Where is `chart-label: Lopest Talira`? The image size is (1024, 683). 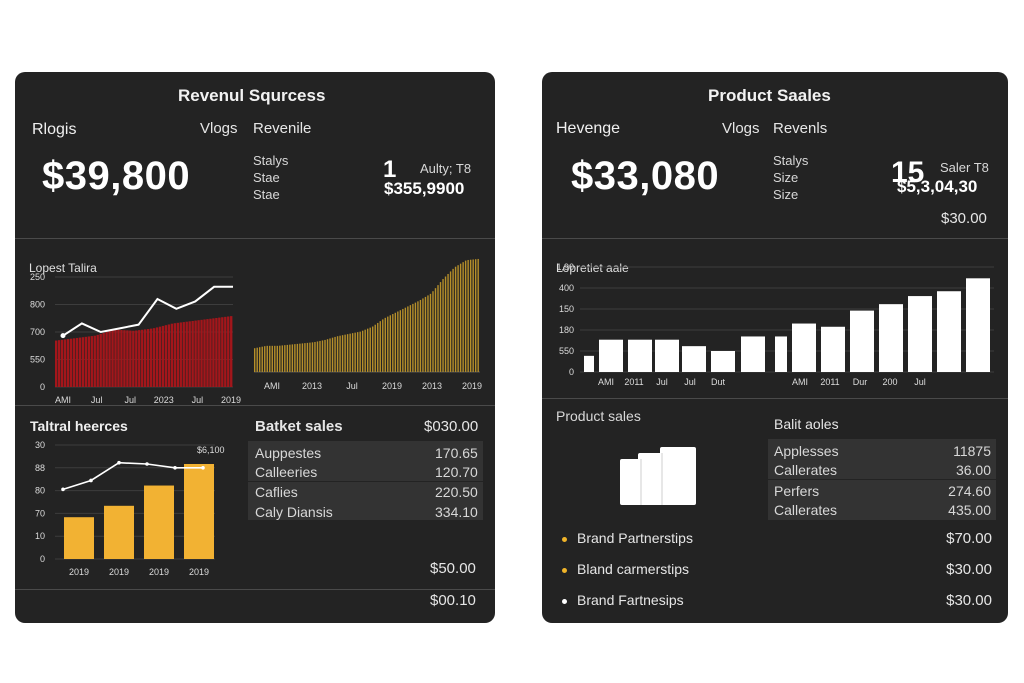 chart-label: Lopest Talira is located at coordinates (63, 268).